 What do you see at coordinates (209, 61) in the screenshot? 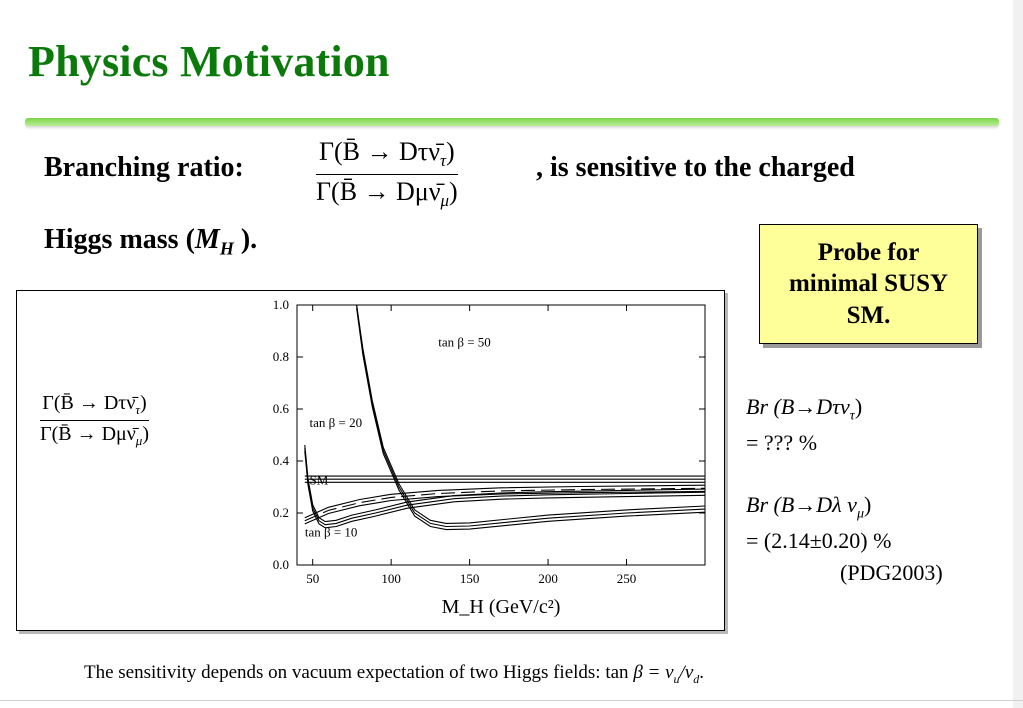
I see `slide-title: Physics Motivation` at bounding box center [209, 61].